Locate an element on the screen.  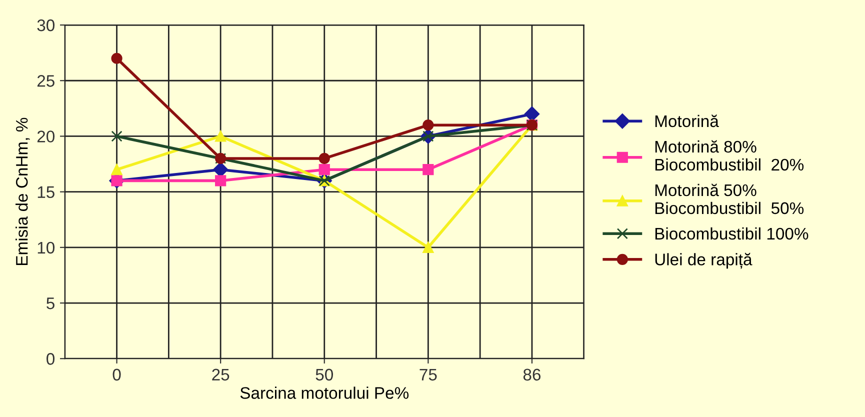
legend-label: Biocombustibil 100% is located at coordinates (731, 233).